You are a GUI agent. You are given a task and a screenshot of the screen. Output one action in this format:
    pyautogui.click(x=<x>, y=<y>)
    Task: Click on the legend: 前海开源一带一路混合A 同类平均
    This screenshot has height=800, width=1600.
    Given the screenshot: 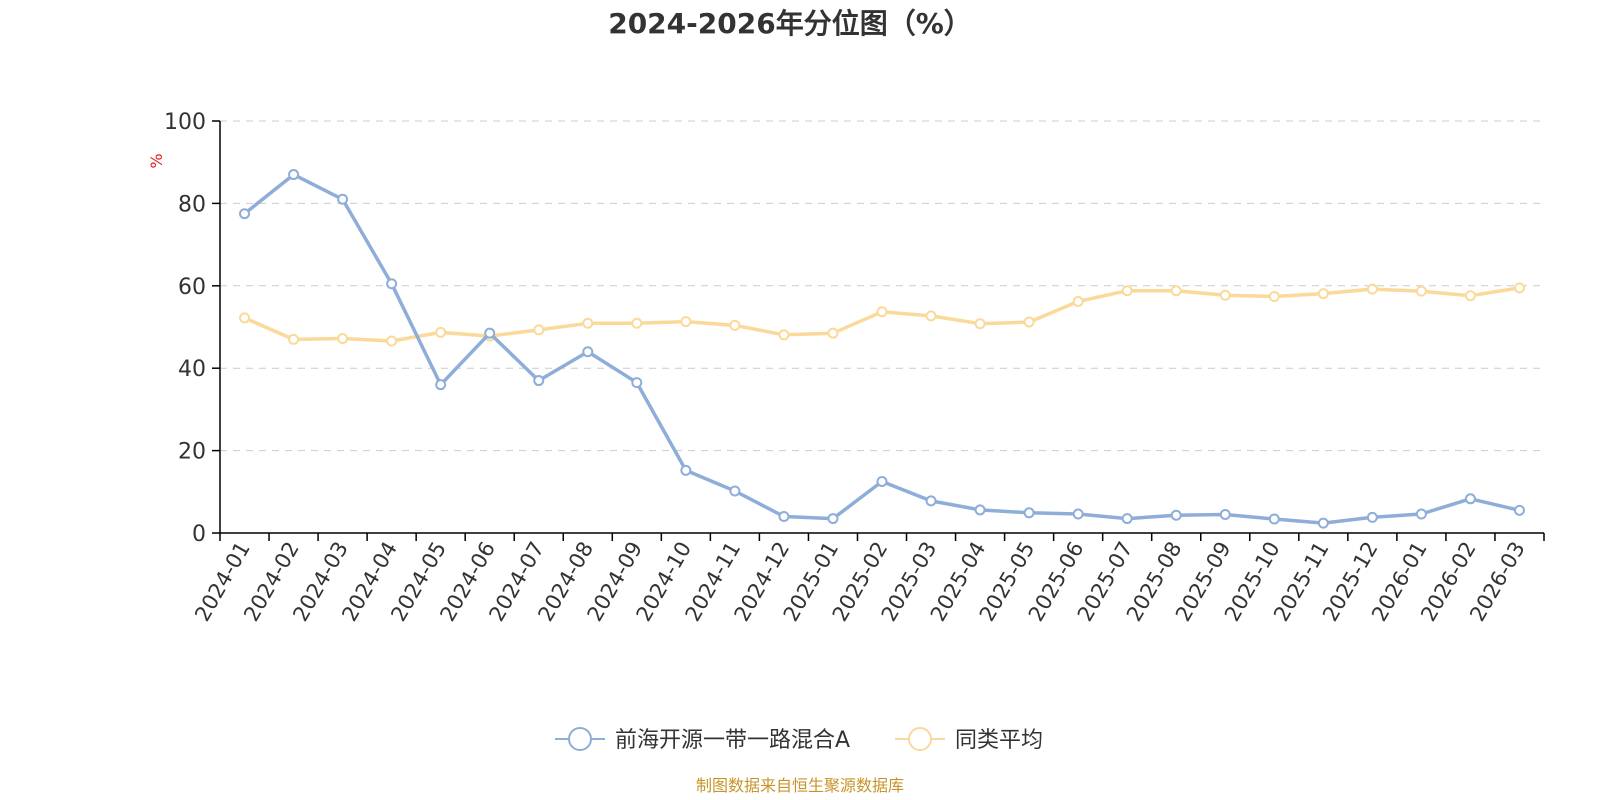 What is the action you would take?
    pyautogui.click(x=799, y=740)
    